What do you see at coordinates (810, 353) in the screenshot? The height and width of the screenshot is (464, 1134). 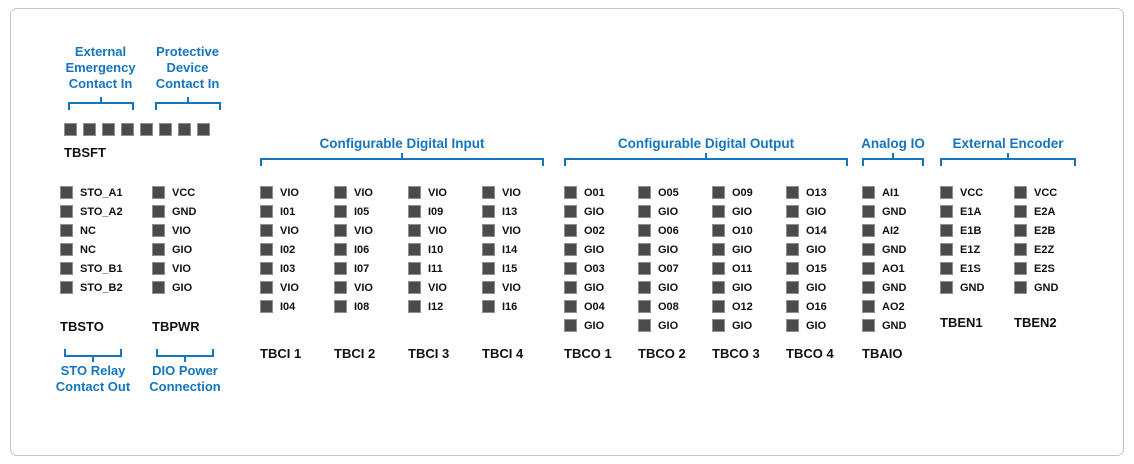 I see `block-name: TBCO 4` at bounding box center [810, 353].